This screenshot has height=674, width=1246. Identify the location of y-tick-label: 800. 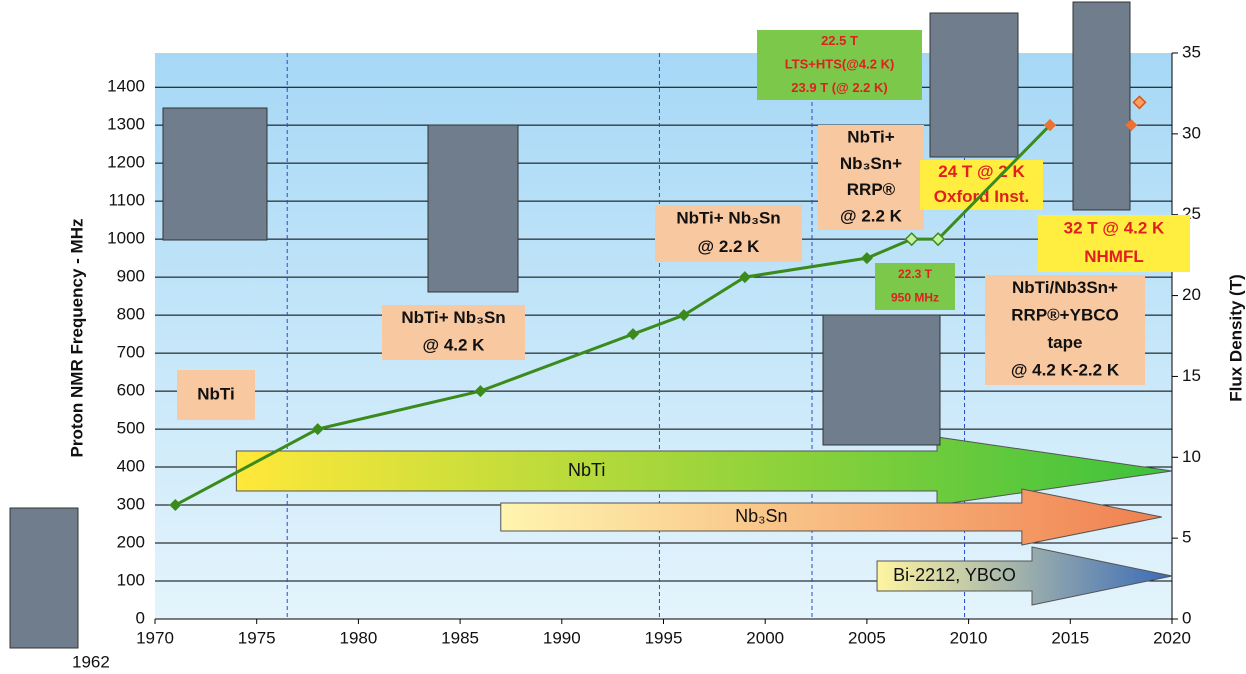
(131, 314).